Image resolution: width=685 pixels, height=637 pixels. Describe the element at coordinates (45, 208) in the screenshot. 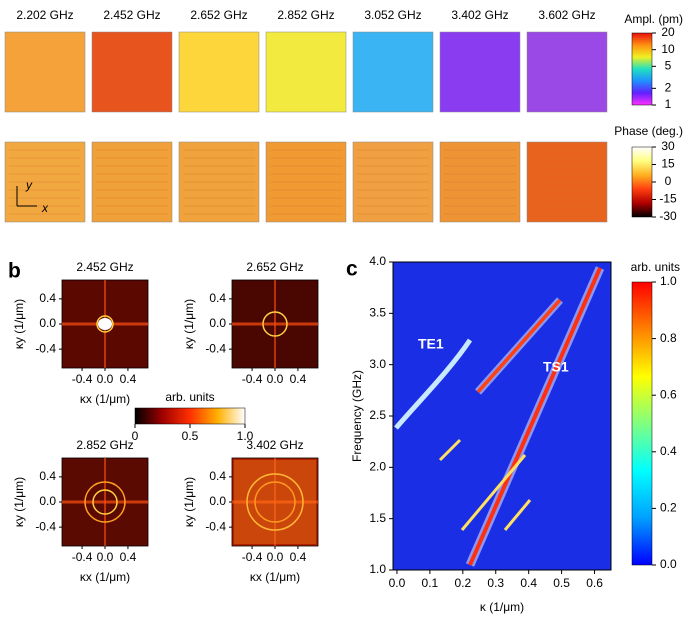

I see `axis-label: x` at that location.